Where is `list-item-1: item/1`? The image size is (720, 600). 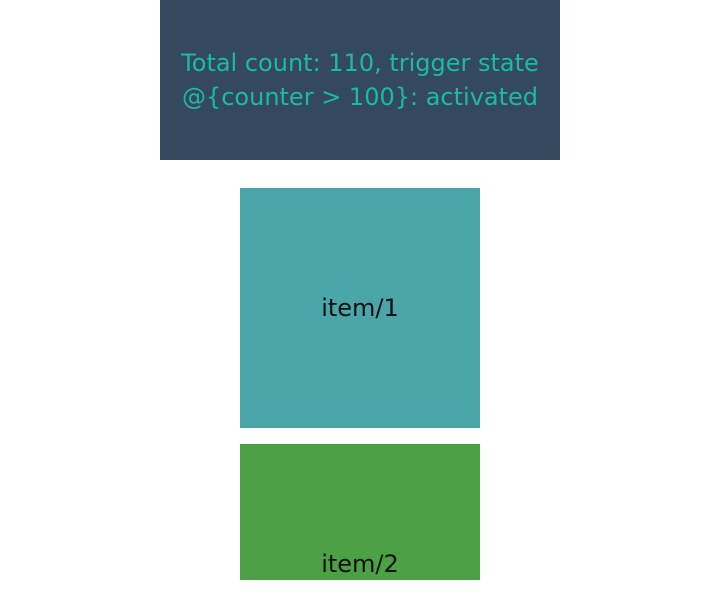 list-item-1: item/1 is located at coordinates (360, 308).